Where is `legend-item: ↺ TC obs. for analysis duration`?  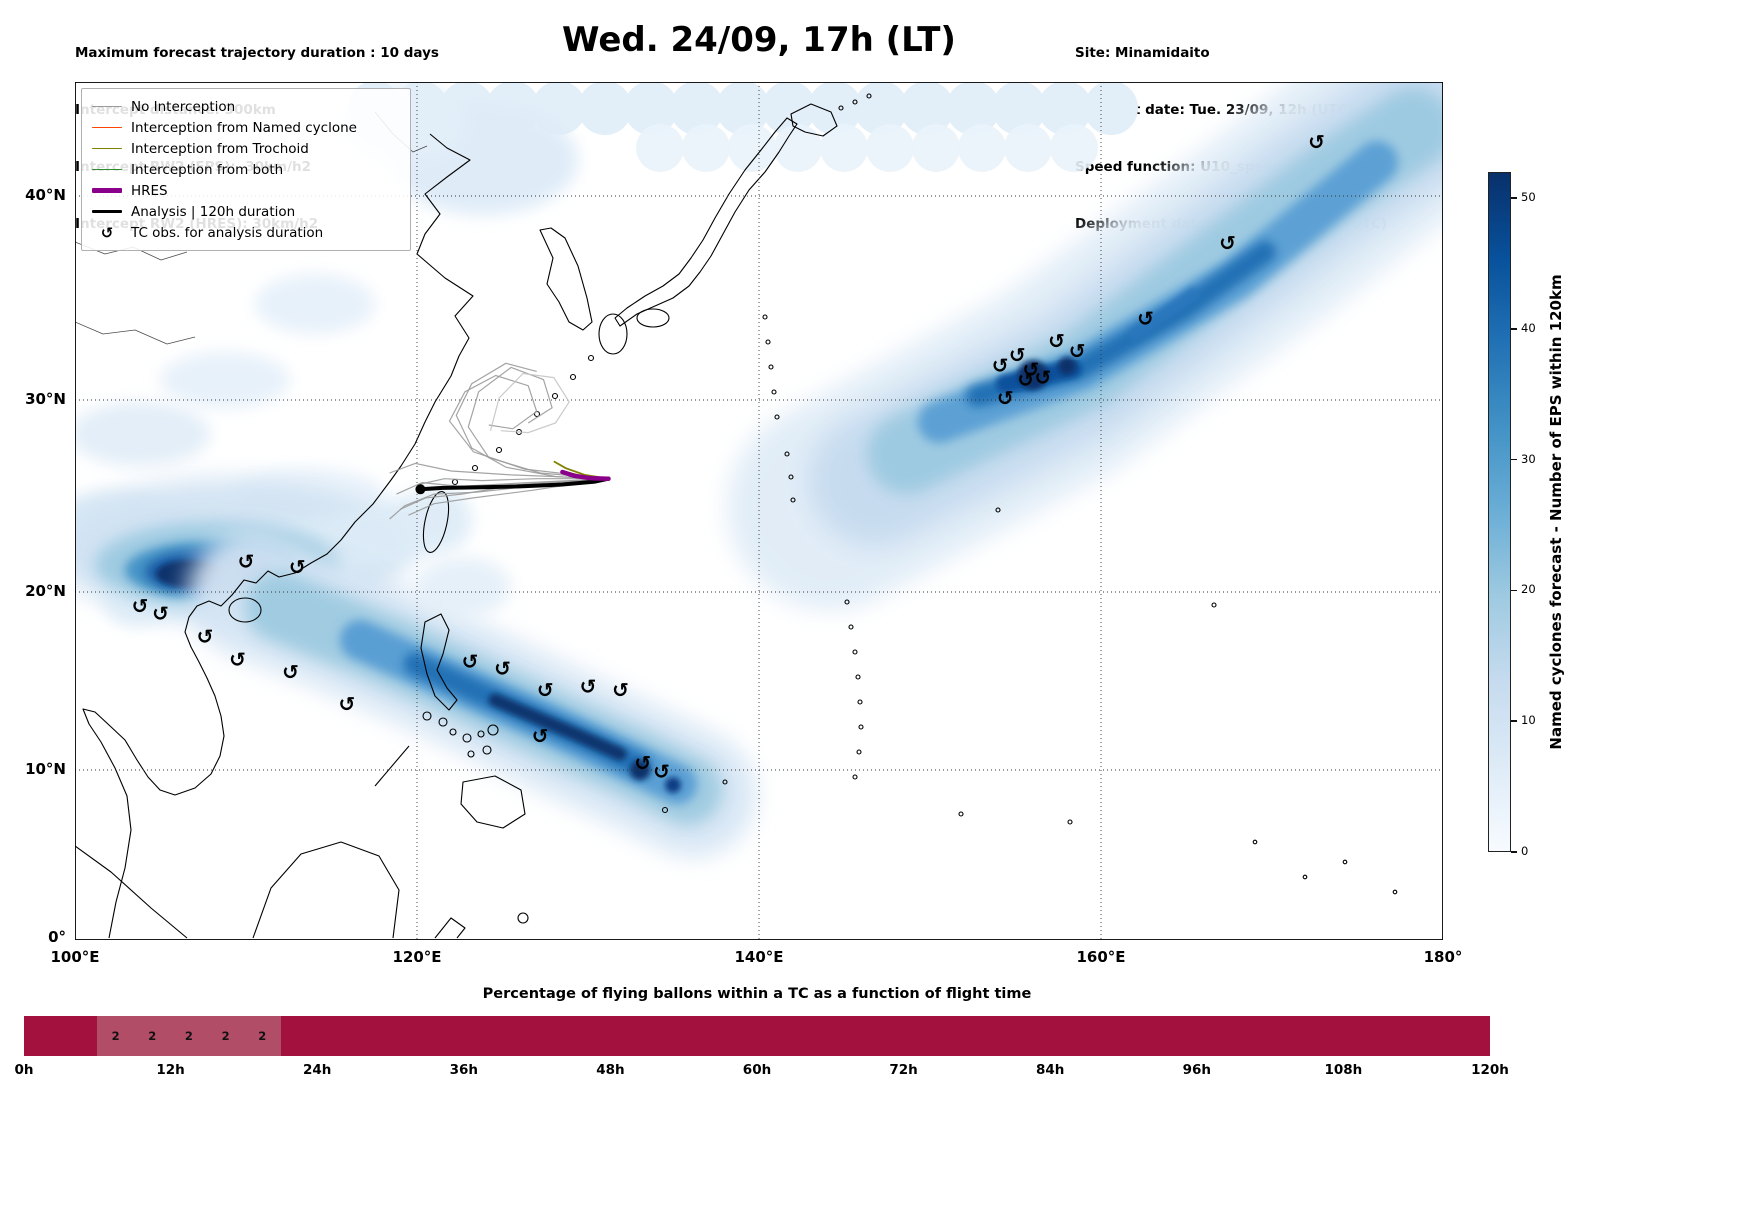
legend-item: ↺ TC obs. for analysis duration is located at coordinates (246, 232).